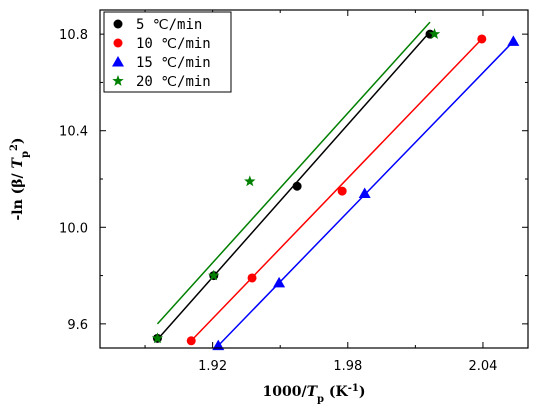  I want to click on y-label-sub: p, so click(25, 154).